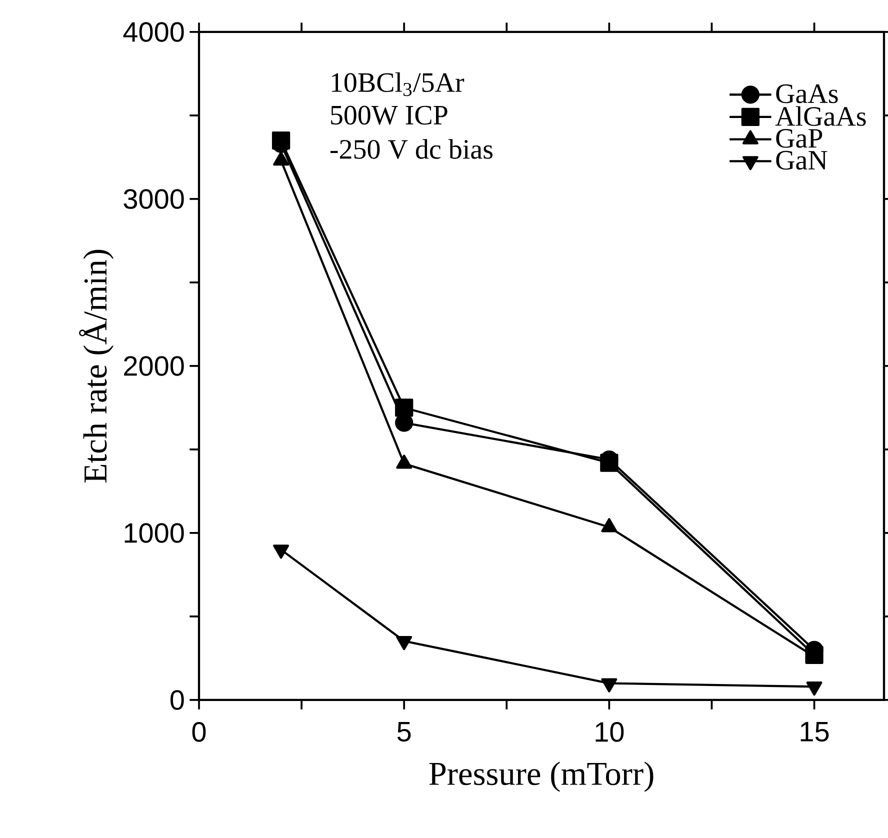  Describe the element at coordinates (154, 533) in the screenshot. I see `y-tick-label: 1000` at that location.